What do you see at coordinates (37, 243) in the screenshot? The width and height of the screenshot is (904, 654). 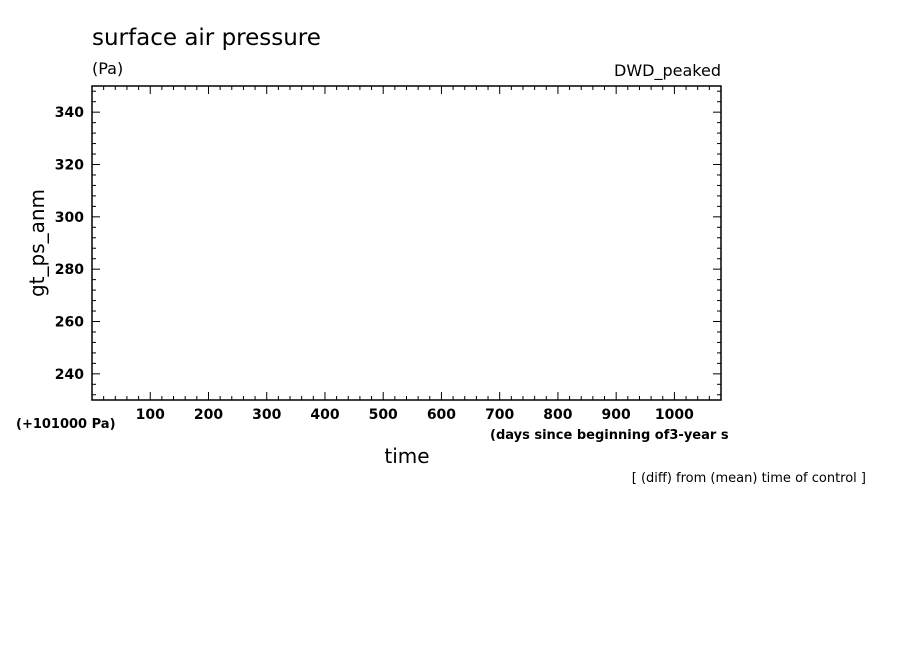 I see `y-axis-label: gt_ps_anm` at bounding box center [37, 243].